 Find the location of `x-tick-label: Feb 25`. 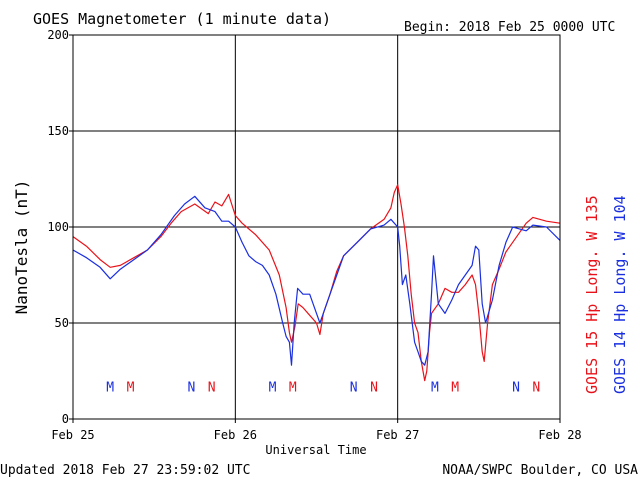

x-tick-label: Feb 25 is located at coordinates (72, 435).